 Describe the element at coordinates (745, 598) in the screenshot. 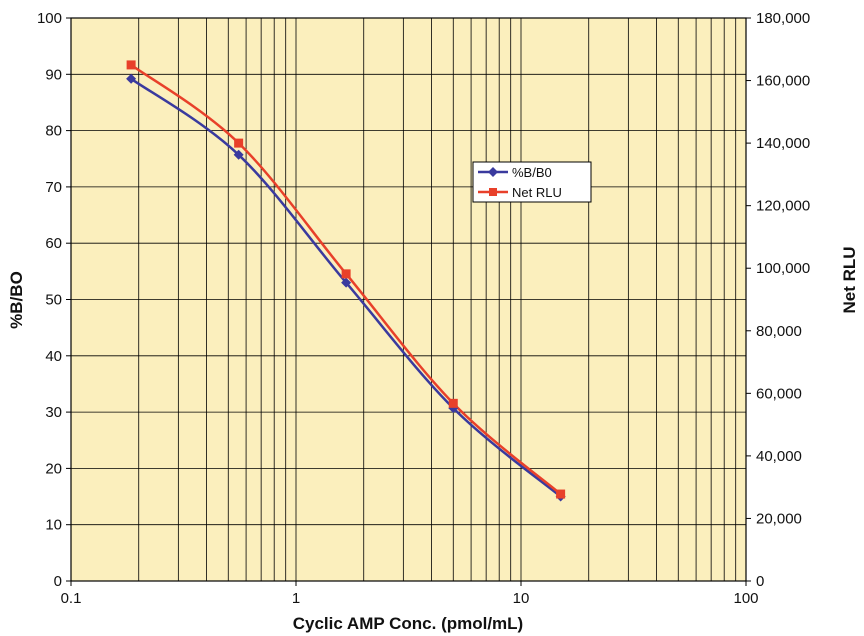

I see `x-tick-label: 100` at that location.